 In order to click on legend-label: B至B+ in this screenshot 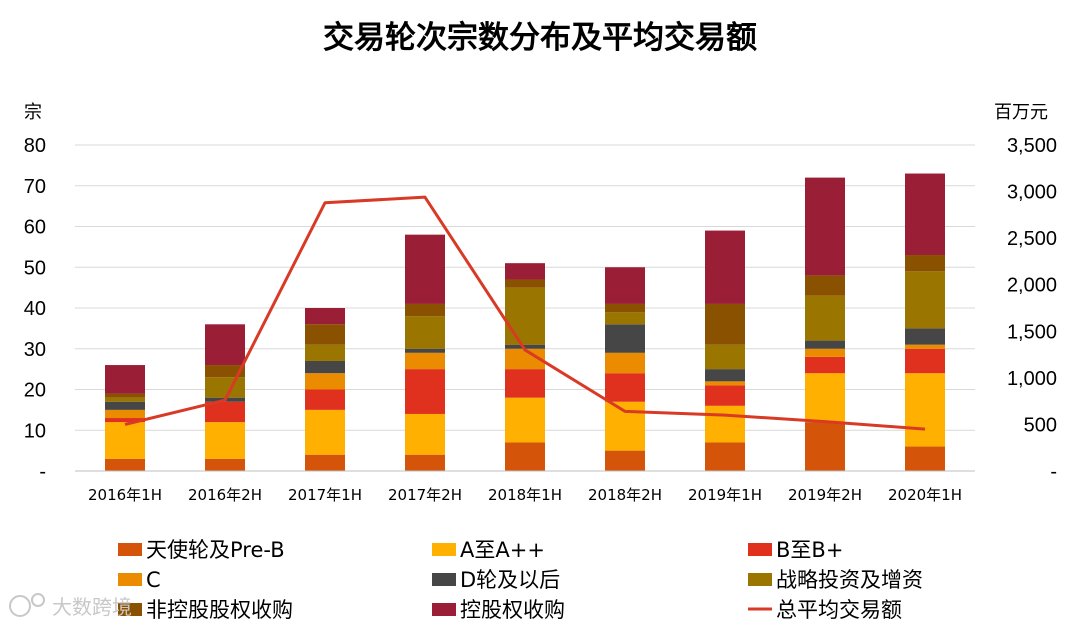, I will do `click(809, 550)`.